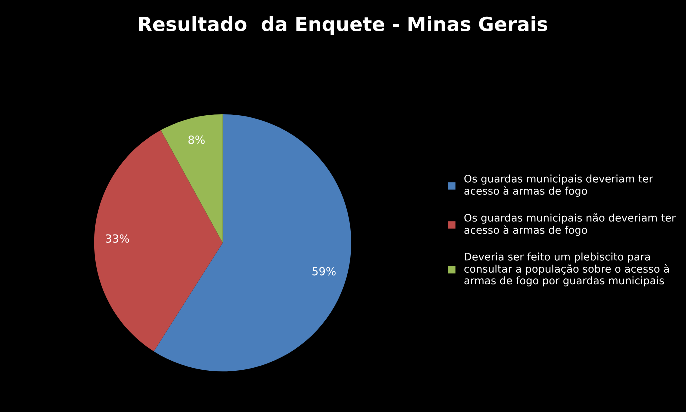 This screenshot has width=686, height=412. What do you see at coordinates (570, 225) in the screenshot?
I see `legend-label: Os guardas municipais não deveriam ter acesso à armas de fogo` at bounding box center [570, 225].